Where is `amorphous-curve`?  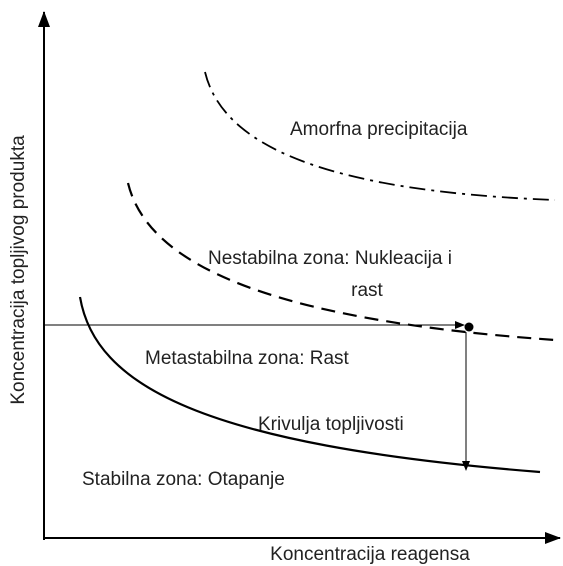 amorphous-curve is located at coordinates (380, 136).